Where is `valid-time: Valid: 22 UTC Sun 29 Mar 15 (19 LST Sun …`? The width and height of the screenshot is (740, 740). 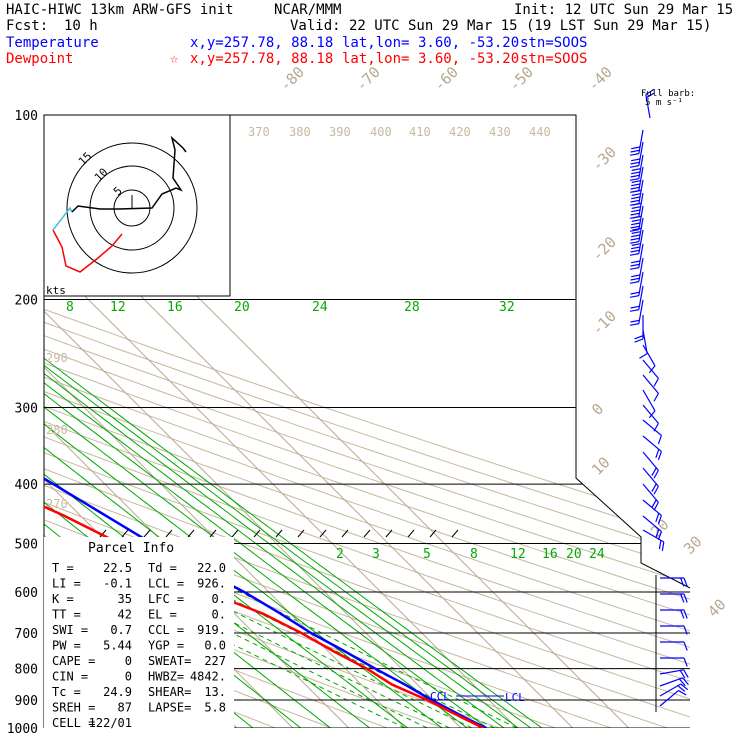 valid-time: Valid: 22 UTC Sun 29 Mar 15 (19 LST Sun … is located at coordinates (501, 26).